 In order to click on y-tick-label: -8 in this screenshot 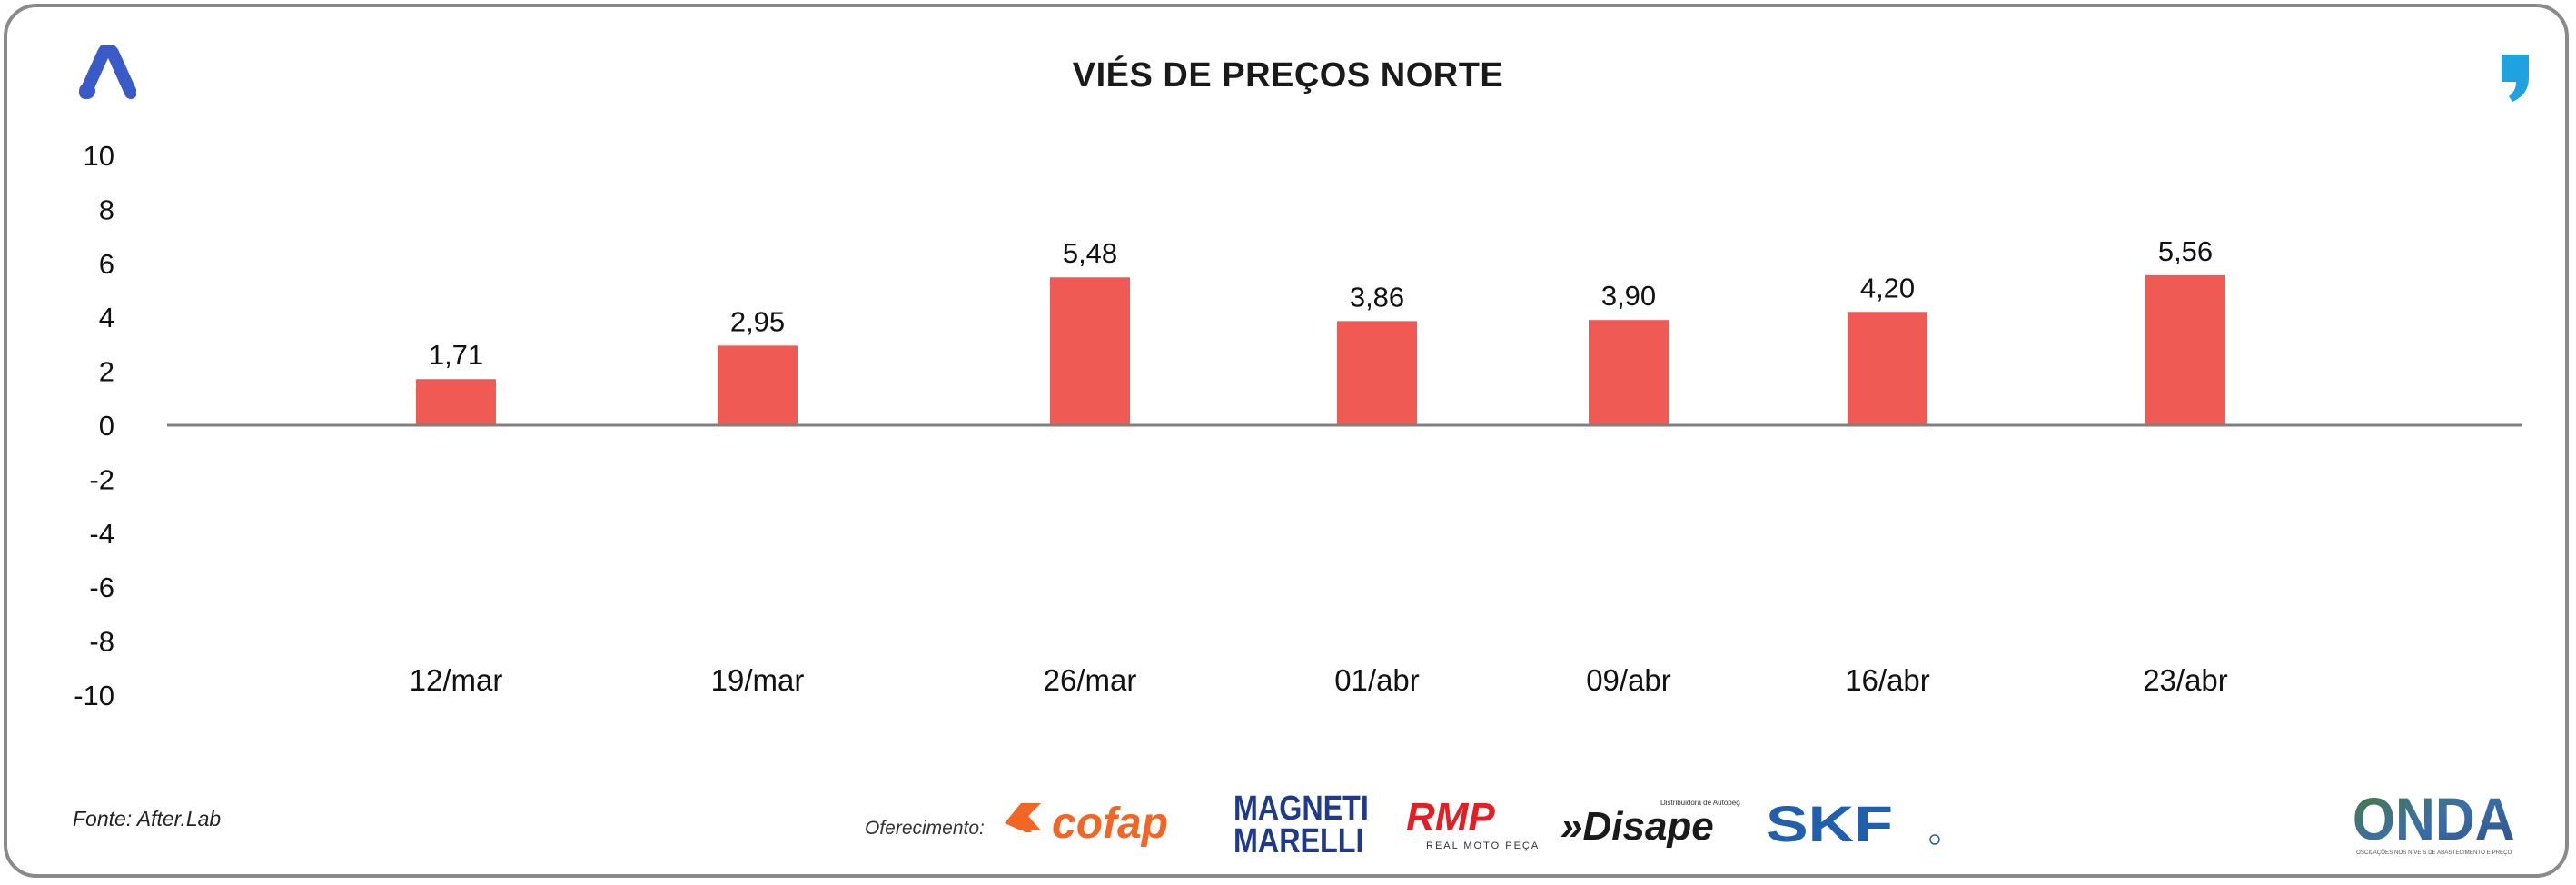, I will do `click(101, 642)`.